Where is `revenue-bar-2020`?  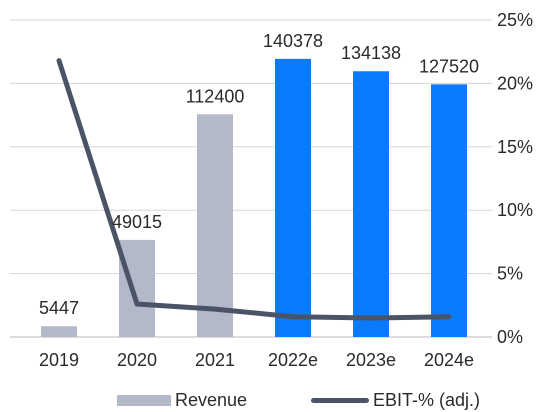 revenue-bar-2020 is located at coordinates (137, 288).